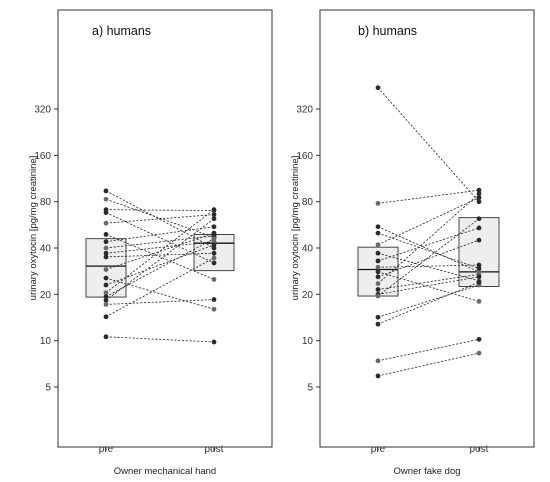 This screenshot has width=550, height=482. Describe the element at coordinates (214, 449) in the screenshot. I see `x-tick-label-post: post` at that location.